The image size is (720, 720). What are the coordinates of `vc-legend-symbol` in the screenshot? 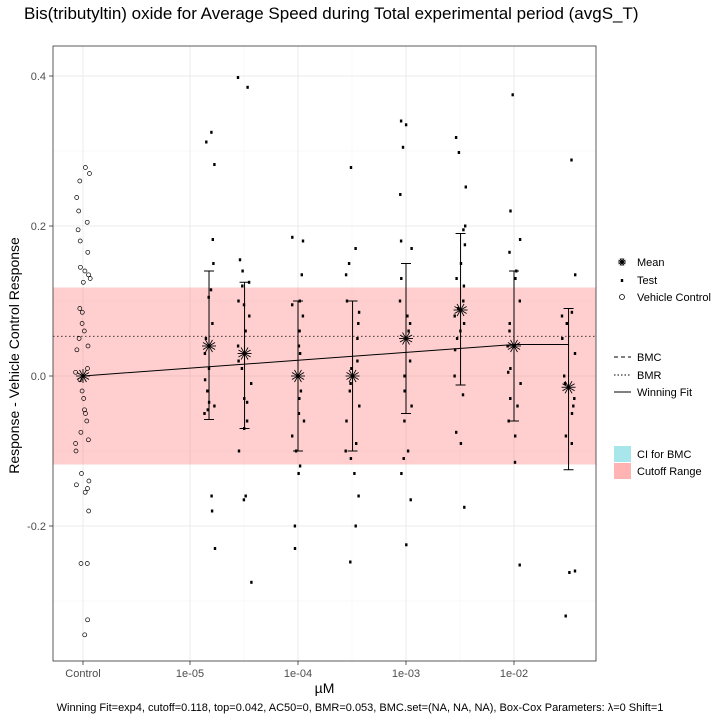 It's located at (622, 297).